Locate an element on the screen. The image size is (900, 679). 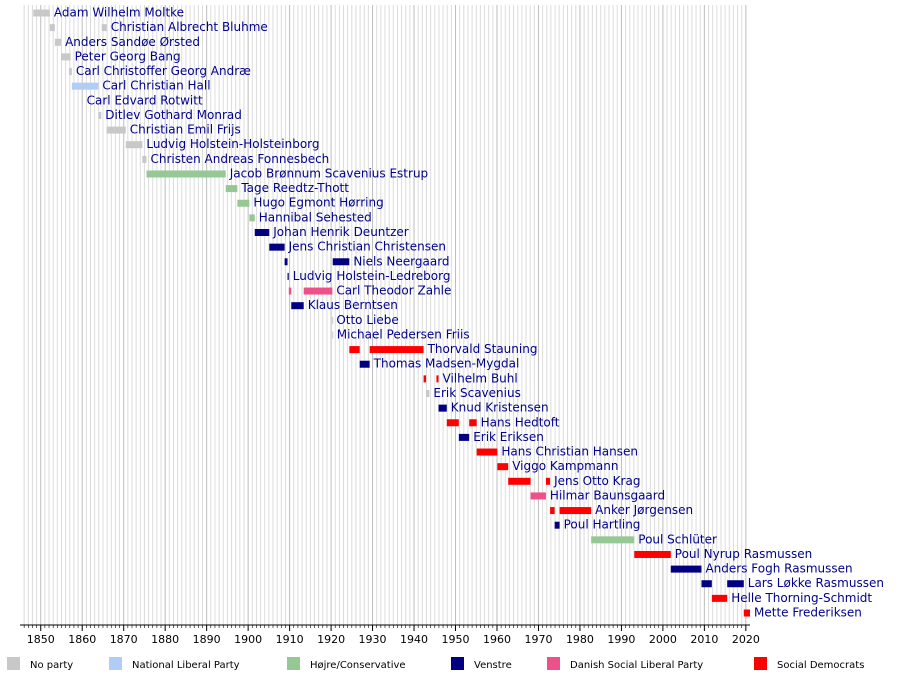
pm-label: Peter Georg Bang is located at coordinates (128, 56).